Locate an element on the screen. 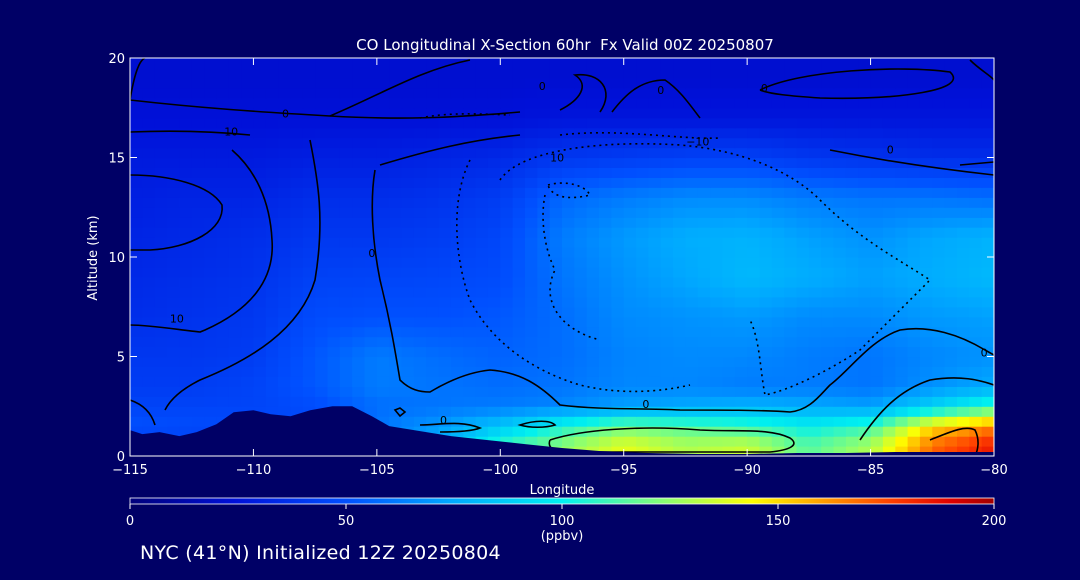 This screenshot has height=580, width=1080. contour-line is located at coordinates (656, 99).